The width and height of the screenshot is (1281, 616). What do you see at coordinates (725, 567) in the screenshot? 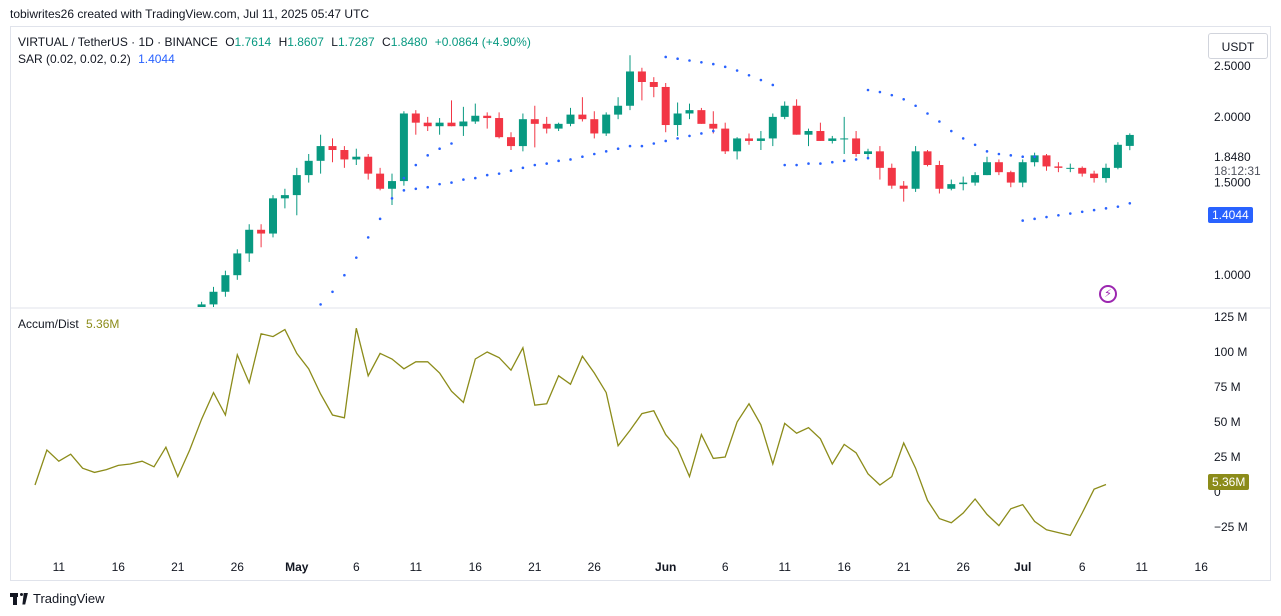
I see `date-tick-label: 6` at bounding box center [725, 567].